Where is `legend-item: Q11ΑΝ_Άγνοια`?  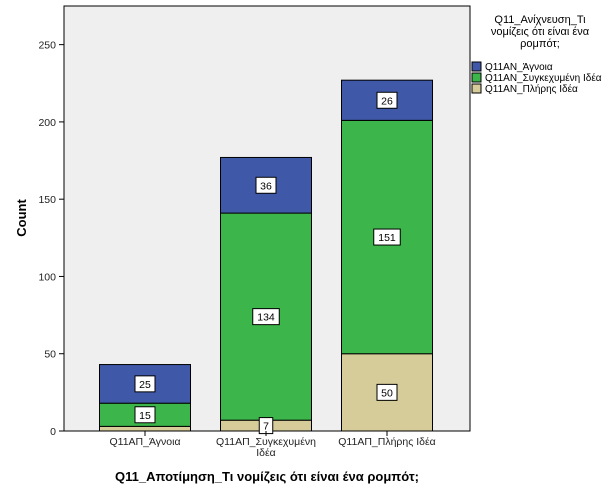 legend-item: Q11ΑΝ_Άγνοια is located at coordinates (519, 67).